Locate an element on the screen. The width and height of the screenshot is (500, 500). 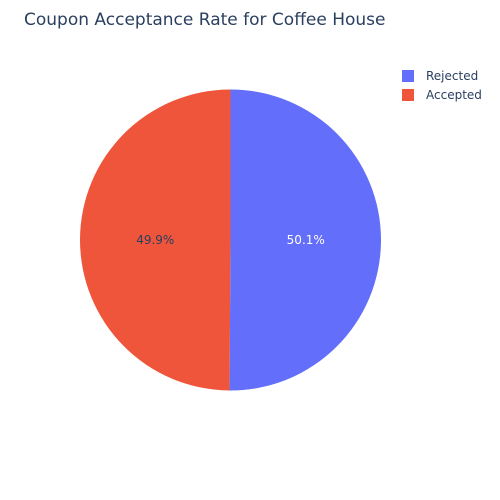
legend-swatch-accepted is located at coordinates (408, 94).